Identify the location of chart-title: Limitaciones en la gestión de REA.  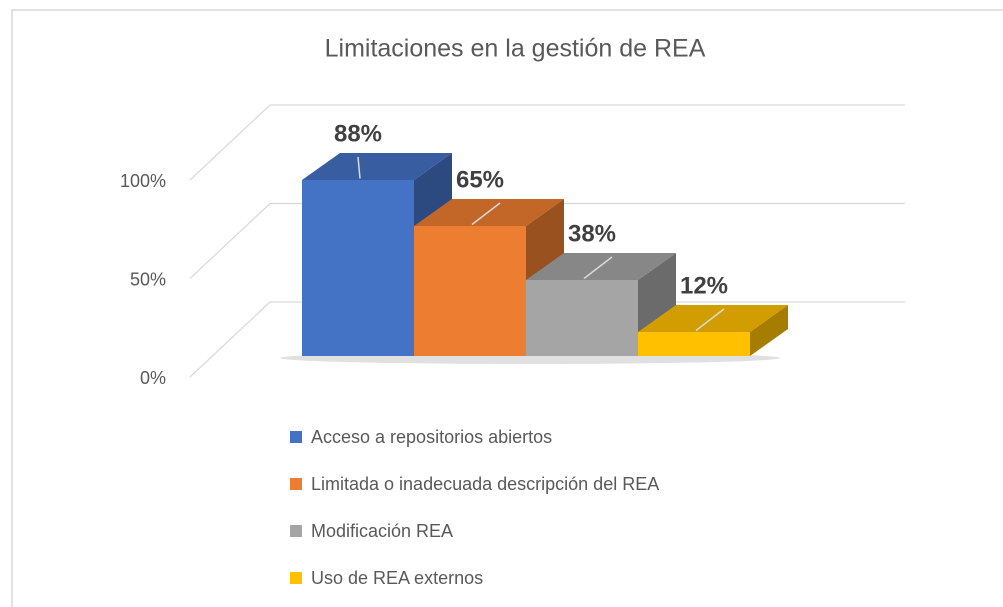
(515, 49).